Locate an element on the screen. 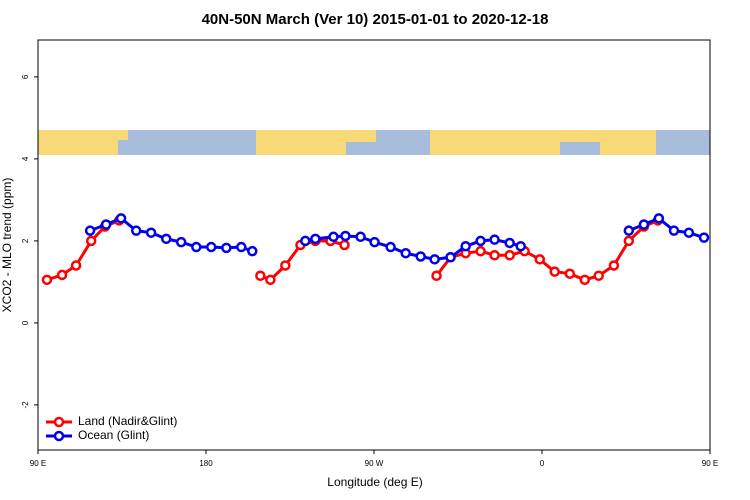  x-tick-label: 180 is located at coordinates (206, 463).